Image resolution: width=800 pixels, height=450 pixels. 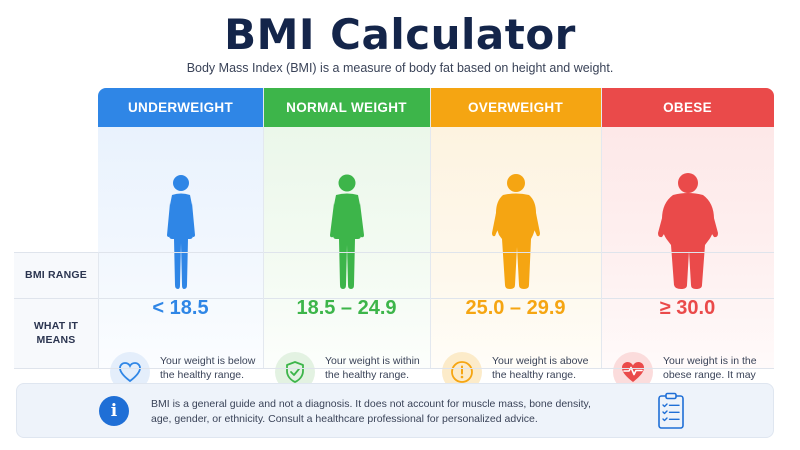 What do you see at coordinates (56, 326) in the screenshot?
I see `row-label-what-it-means-1: WHAT IT` at bounding box center [56, 326].